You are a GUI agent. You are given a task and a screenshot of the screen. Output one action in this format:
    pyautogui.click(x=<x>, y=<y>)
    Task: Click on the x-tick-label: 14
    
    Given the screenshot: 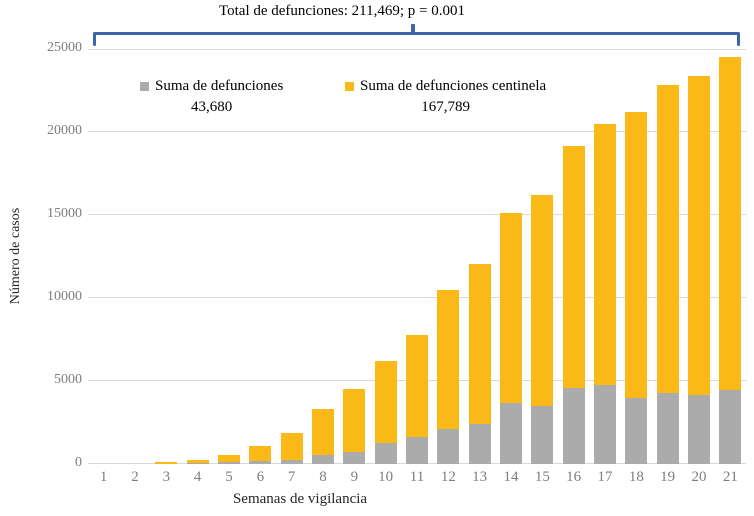 What is the action you would take?
    pyautogui.click(x=511, y=477)
    